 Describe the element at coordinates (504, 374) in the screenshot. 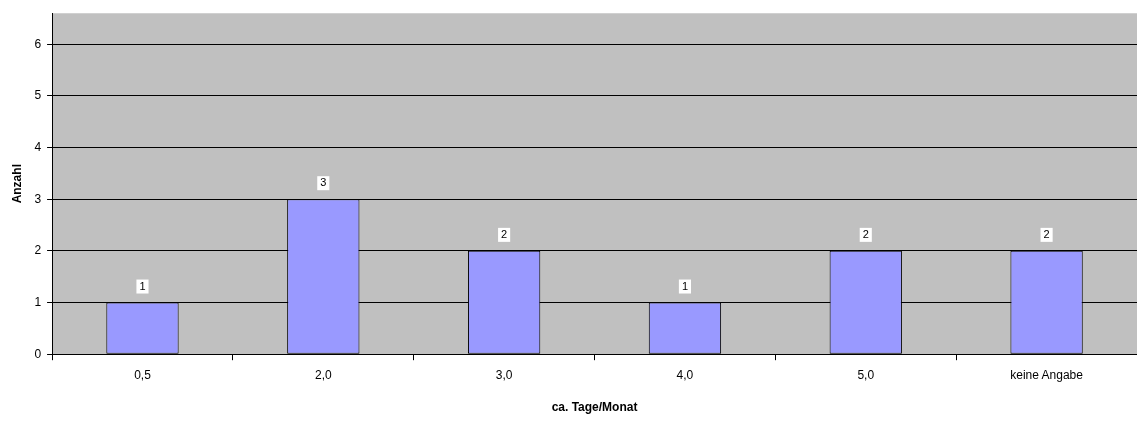

I see `x-tick-label: 3,0` at that location.